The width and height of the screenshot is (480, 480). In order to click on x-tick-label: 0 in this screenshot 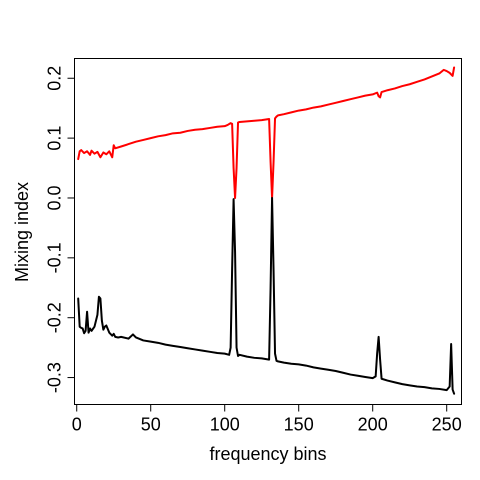, I will do `click(77, 425)`.